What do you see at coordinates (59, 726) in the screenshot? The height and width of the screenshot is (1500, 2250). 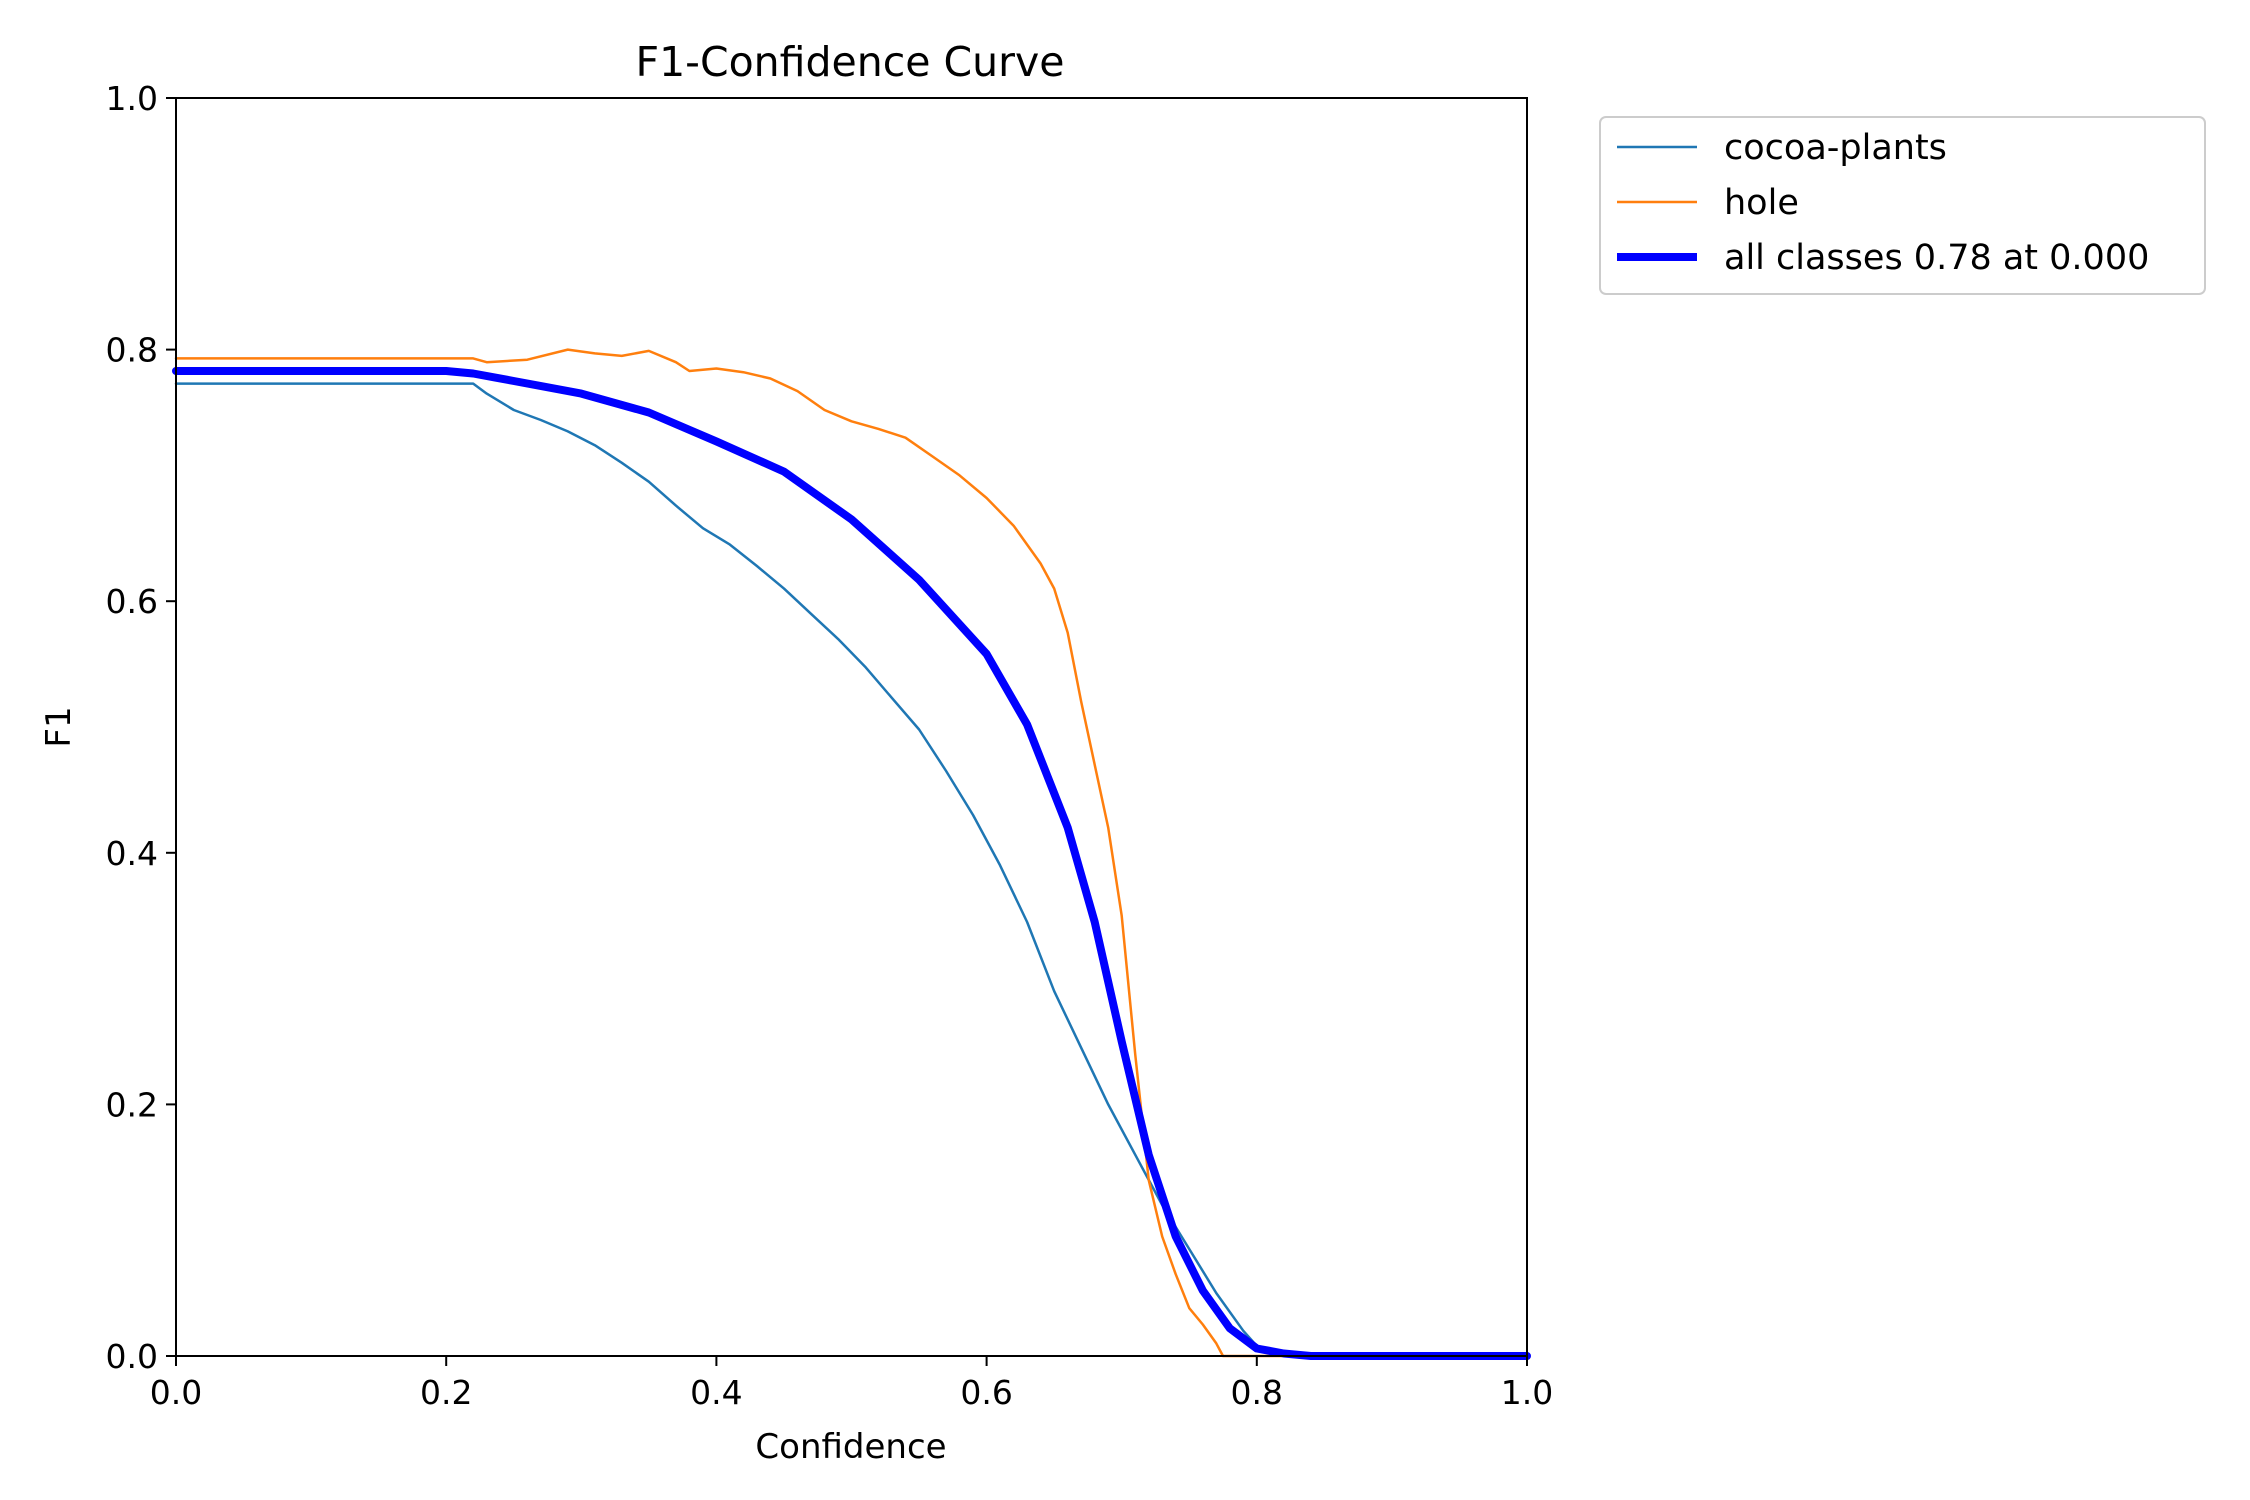 I see `y-axis-label: F1` at bounding box center [59, 726].